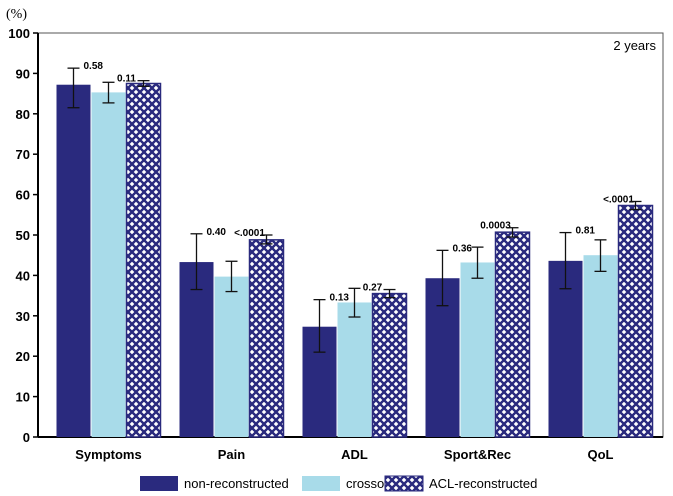 This screenshot has height=496, width=673. Describe the element at coordinates (463, 248) in the screenshot. I see `p-value-label: 0.36` at that location.